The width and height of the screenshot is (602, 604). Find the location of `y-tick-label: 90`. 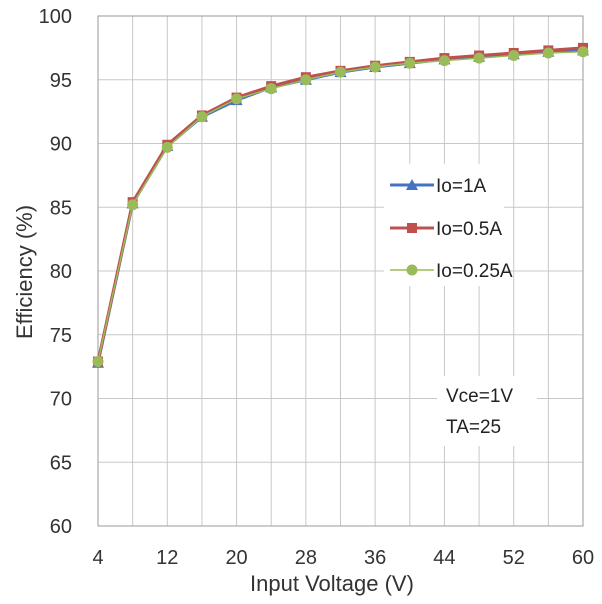

y-tick-label: 90 is located at coordinates (61, 145).